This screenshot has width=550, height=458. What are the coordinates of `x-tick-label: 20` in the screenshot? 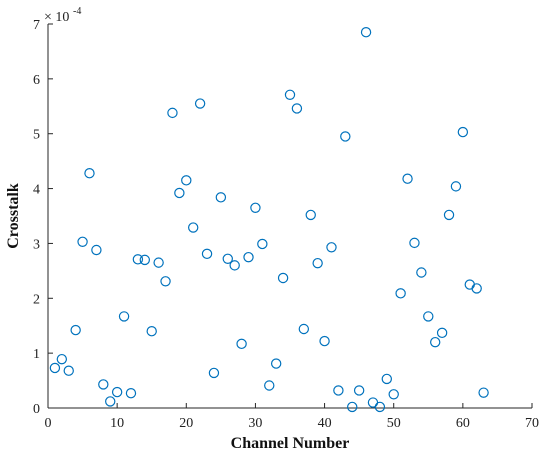 It's located at (186, 423).